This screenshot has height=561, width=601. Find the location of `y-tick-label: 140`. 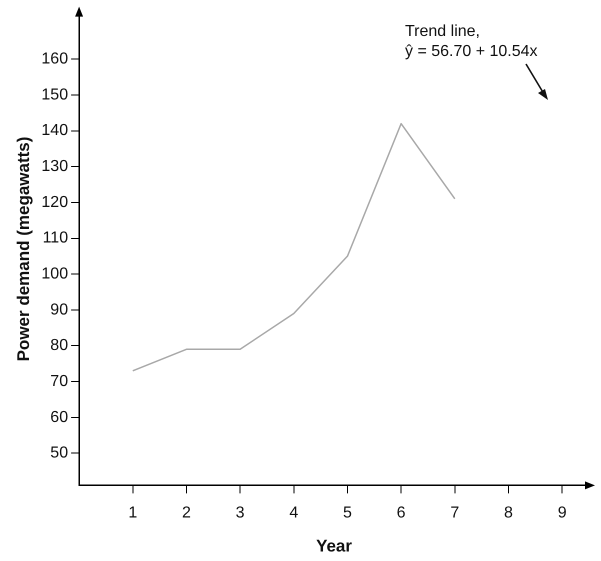

y-tick-label: 140 is located at coordinates (54, 131).